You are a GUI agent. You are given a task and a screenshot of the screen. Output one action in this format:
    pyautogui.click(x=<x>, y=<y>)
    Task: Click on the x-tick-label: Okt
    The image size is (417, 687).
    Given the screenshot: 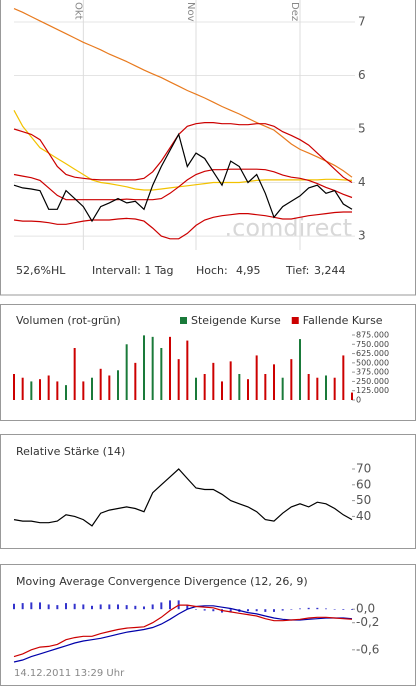 What is the action you would take?
    pyautogui.click(x=77, y=11)
    